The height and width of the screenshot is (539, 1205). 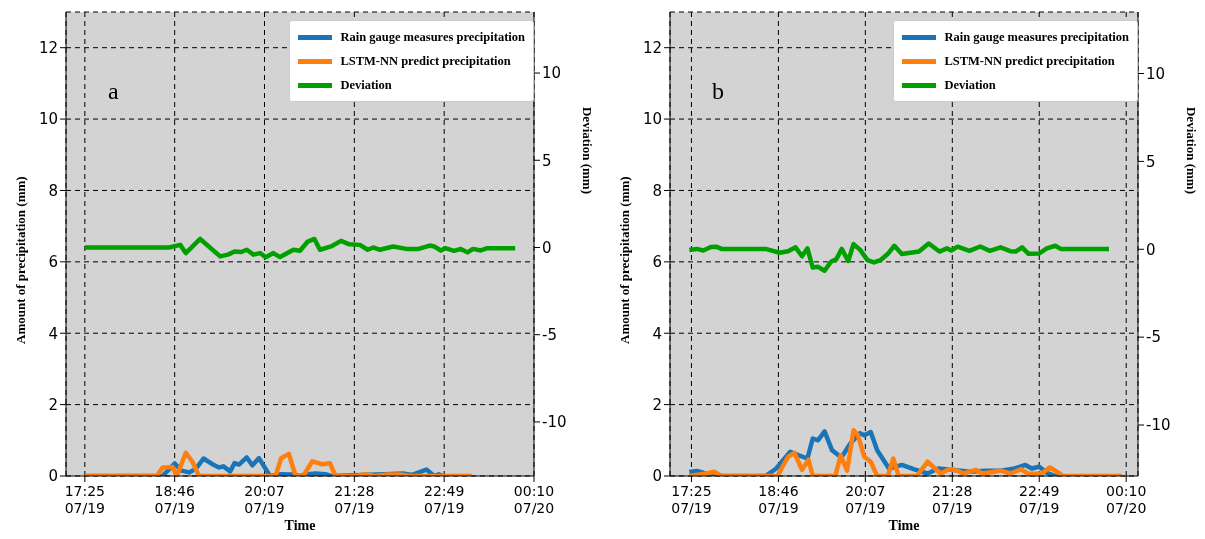 I want to click on annotation: a, so click(x=113, y=91).